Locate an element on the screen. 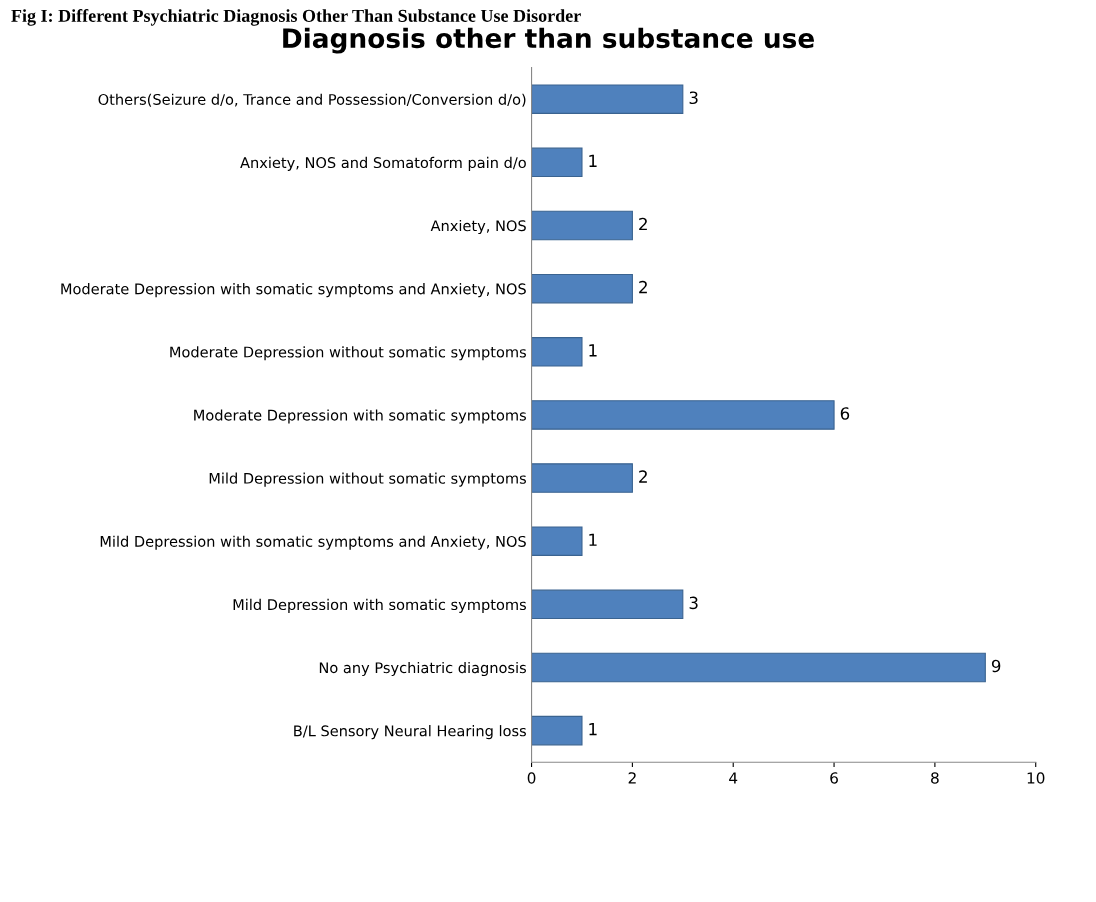 This screenshot has width=1096, height=902. y-tick-label: Anxiety, NOS is located at coordinates (478, 227).